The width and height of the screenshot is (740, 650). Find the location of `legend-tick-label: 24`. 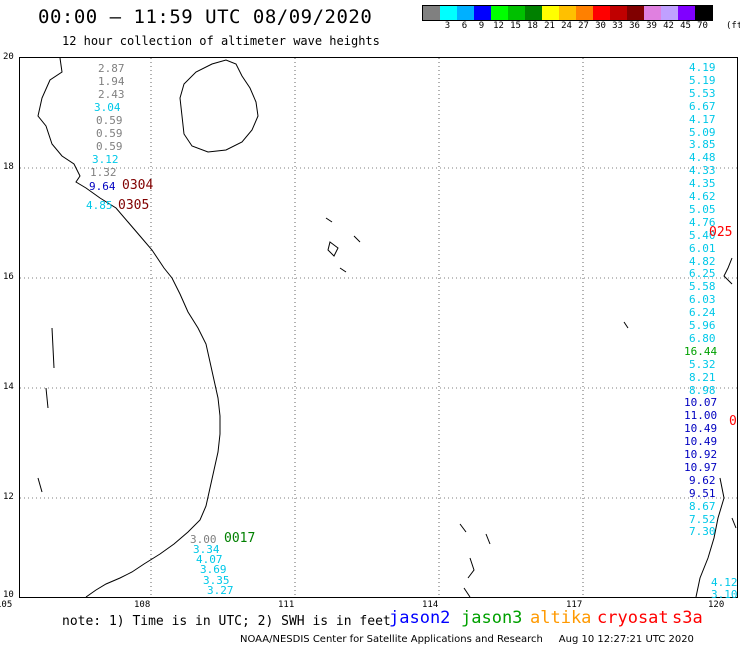

legend-tick-label: 24 is located at coordinates (566, 26).